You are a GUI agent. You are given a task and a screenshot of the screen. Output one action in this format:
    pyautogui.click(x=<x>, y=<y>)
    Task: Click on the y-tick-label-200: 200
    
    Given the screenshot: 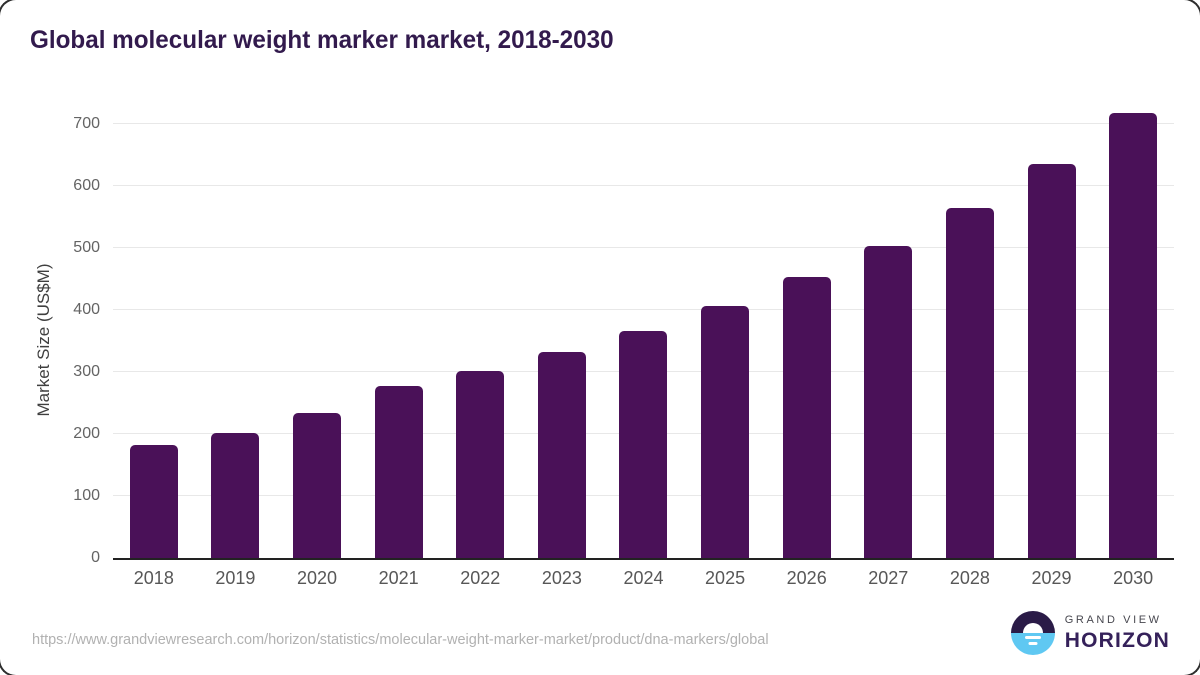 What is the action you would take?
    pyautogui.click(x=86, y=433)
    